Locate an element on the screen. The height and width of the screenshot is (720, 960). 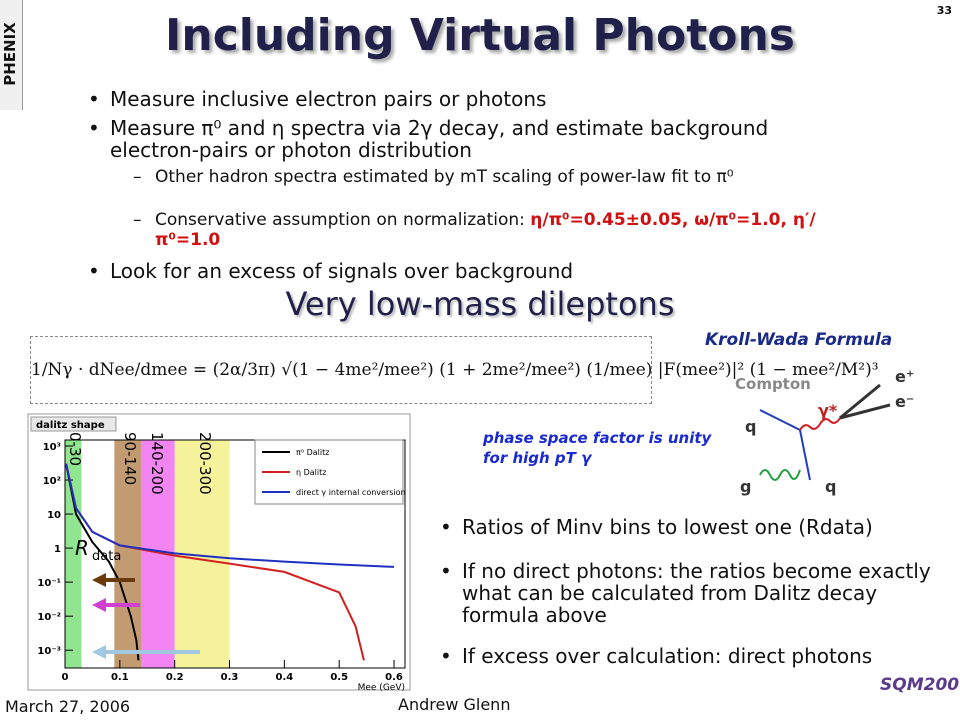
x-tick-label: 0.4 is located at coordinates (284, 677).